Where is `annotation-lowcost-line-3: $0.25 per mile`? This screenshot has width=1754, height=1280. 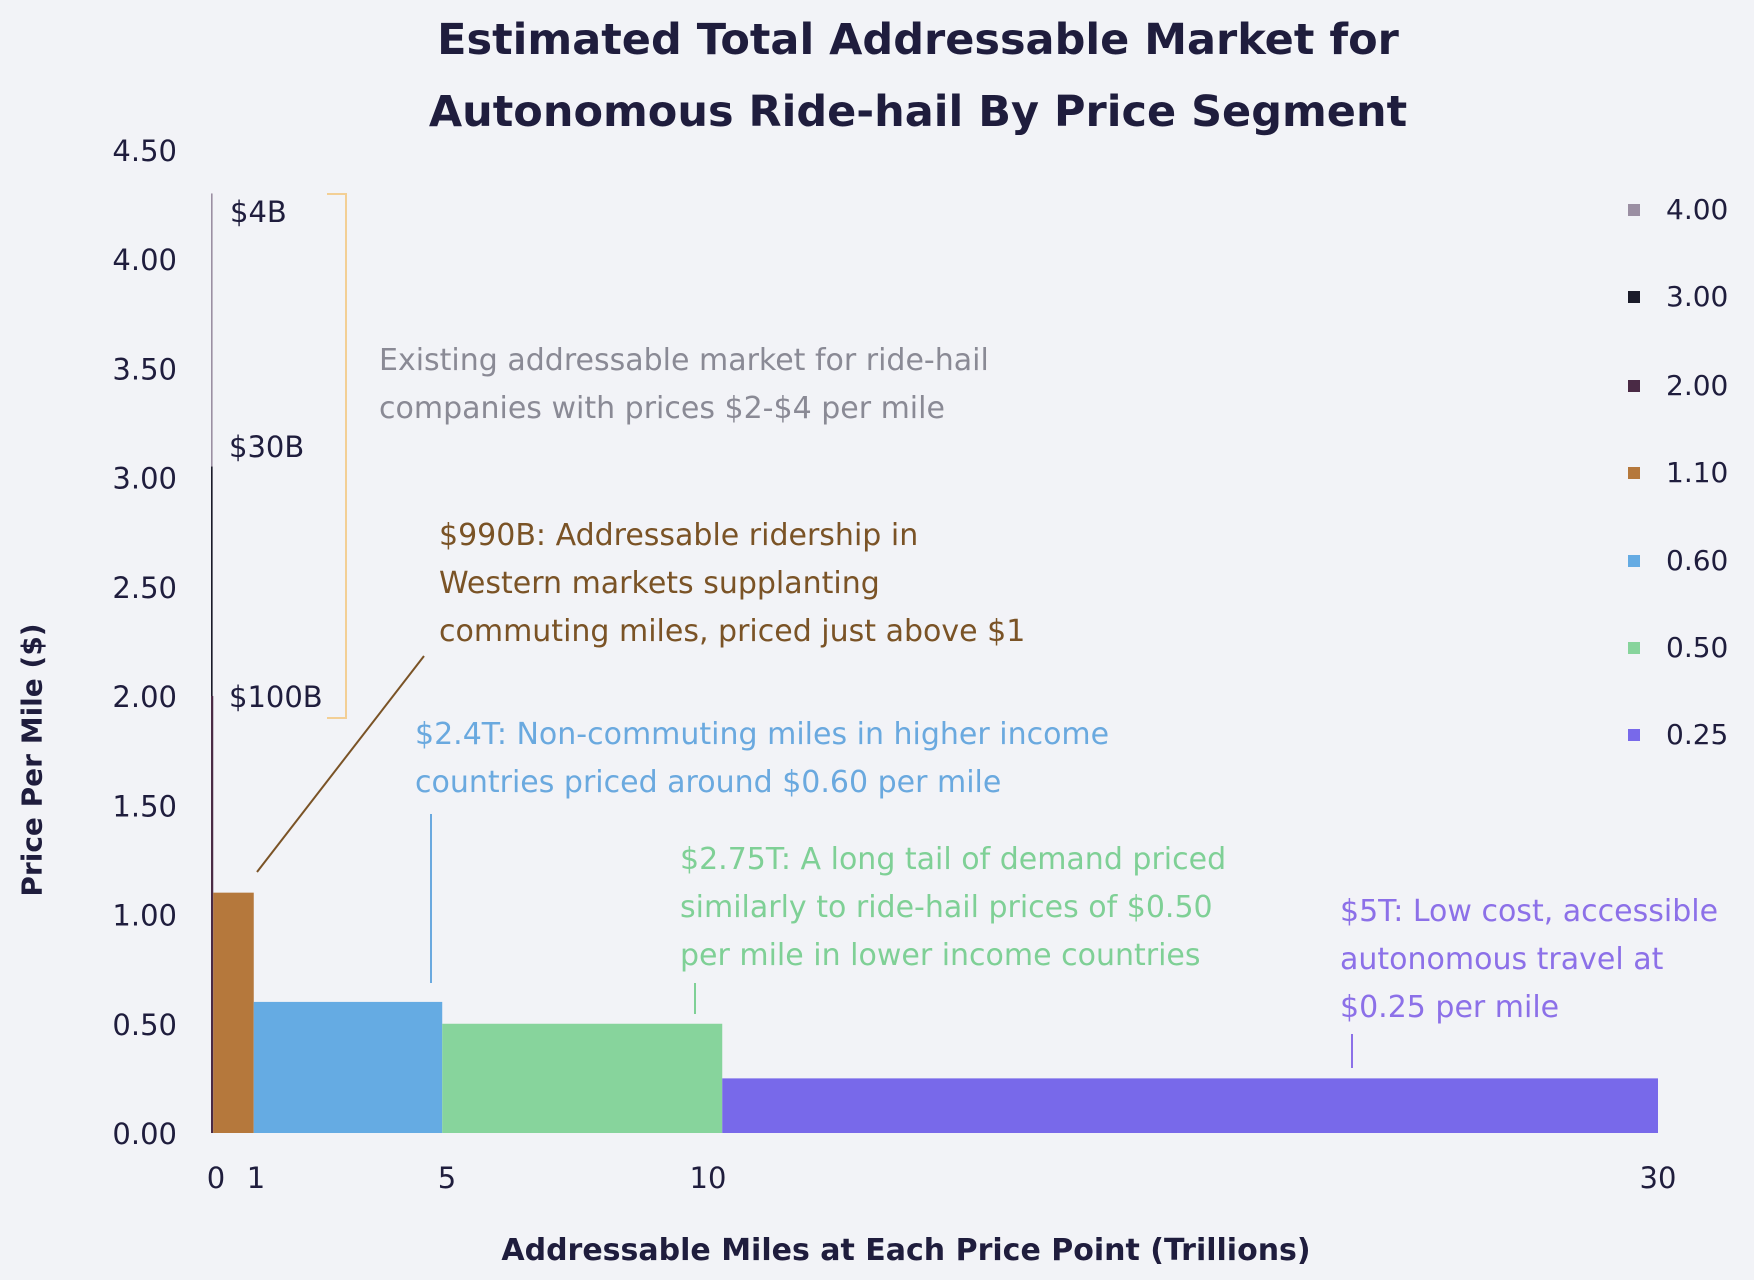
annotation-lowcost-line-3: $0.25 per mile is located at coordinates (1450, 1007).